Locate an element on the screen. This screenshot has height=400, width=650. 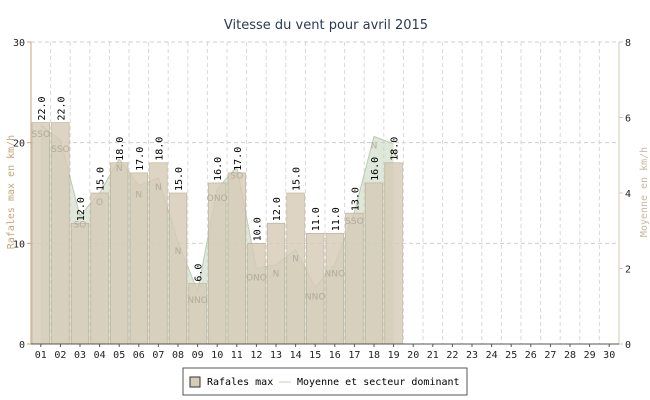
x-tick-label-21: 21 is located at coordinates (433, 355).